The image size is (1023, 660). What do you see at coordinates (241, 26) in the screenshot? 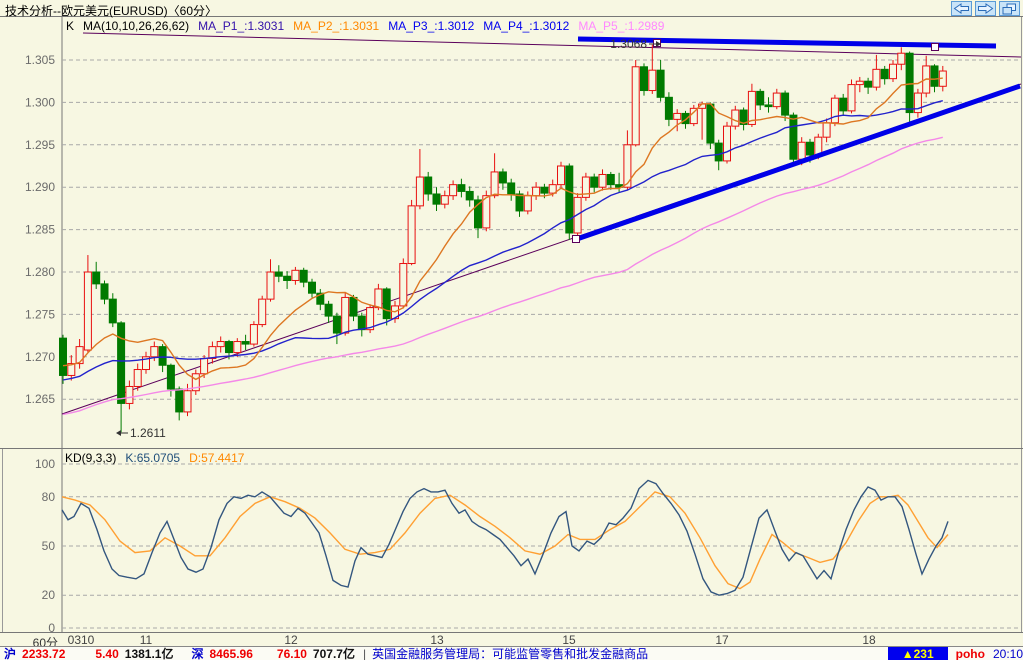
I see `indicator-label: MA_P1_:1.3031` at bounding box center [241, 26].